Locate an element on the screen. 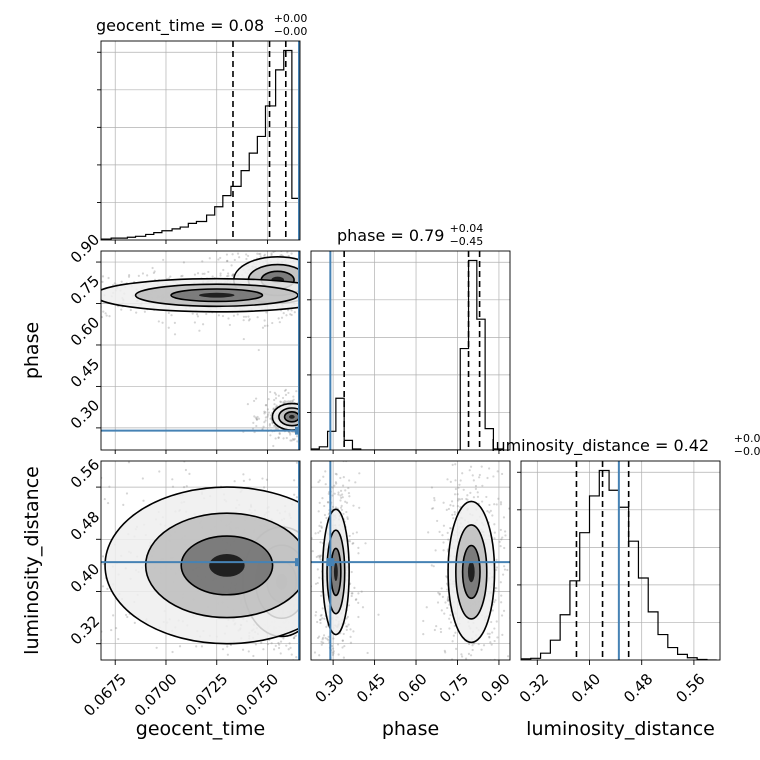 The height and width of the screenshot is (760, 760). x-axis-label-luminosity_distance: luminosity_distance is located at coordinates (620, 729).